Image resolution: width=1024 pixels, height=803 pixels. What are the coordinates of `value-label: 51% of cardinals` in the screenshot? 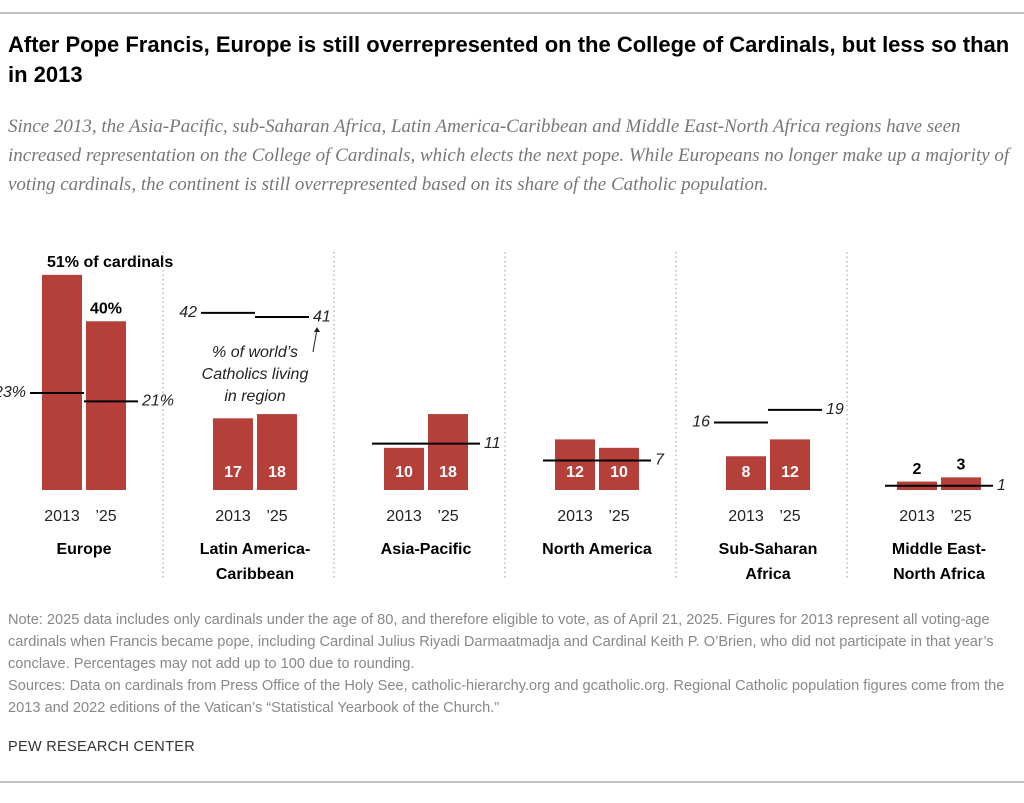 It's located at (110, 262).